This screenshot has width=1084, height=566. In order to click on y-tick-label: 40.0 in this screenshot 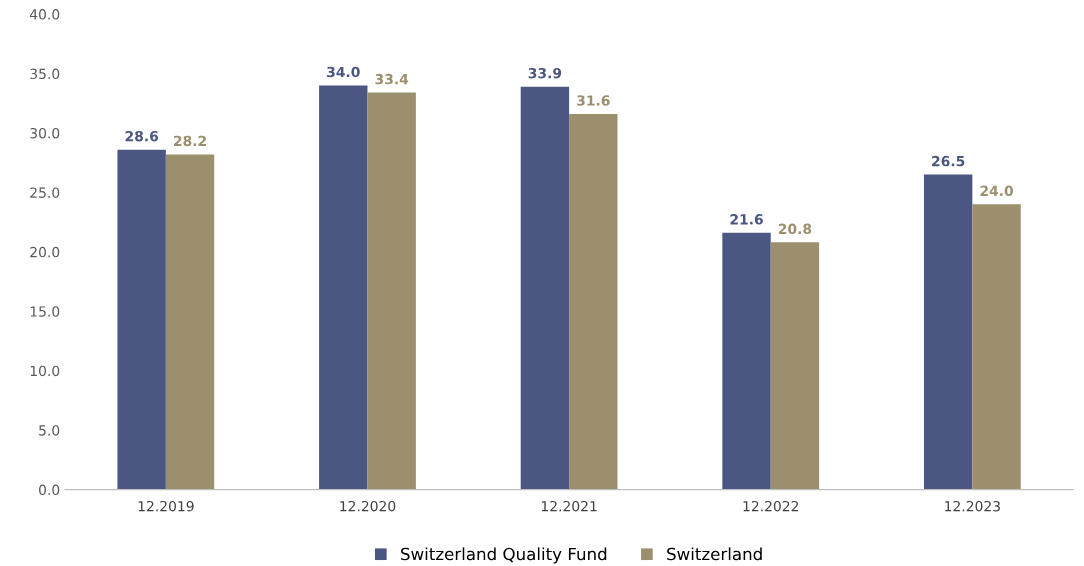, I will do `click(44, 14)`.